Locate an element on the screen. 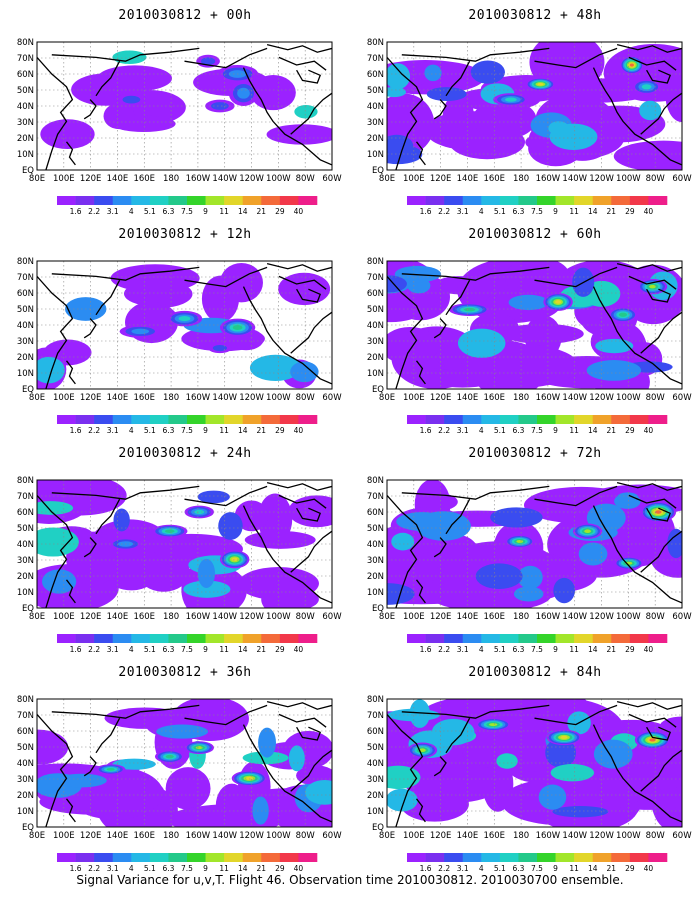 This screenshot has height=900, width=700. colorbar-label: 29 is located at coordinates (630, 868).